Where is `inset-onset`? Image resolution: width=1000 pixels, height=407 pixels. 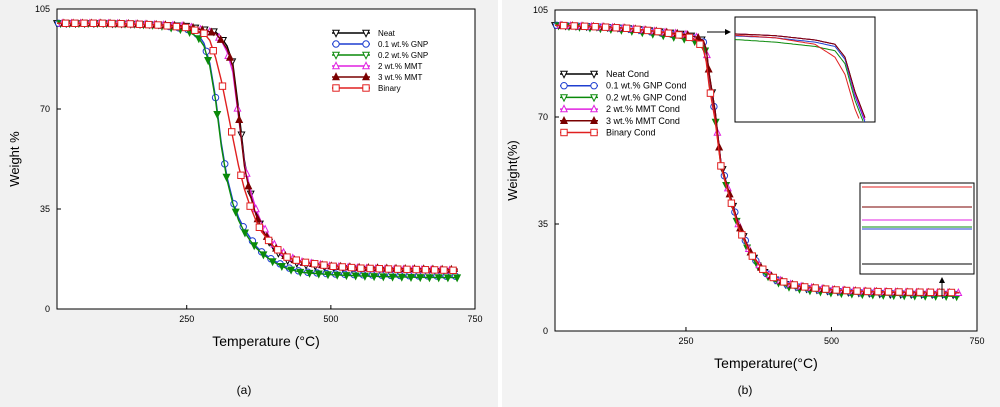 inset-onset is located at coordinates (791, 69).